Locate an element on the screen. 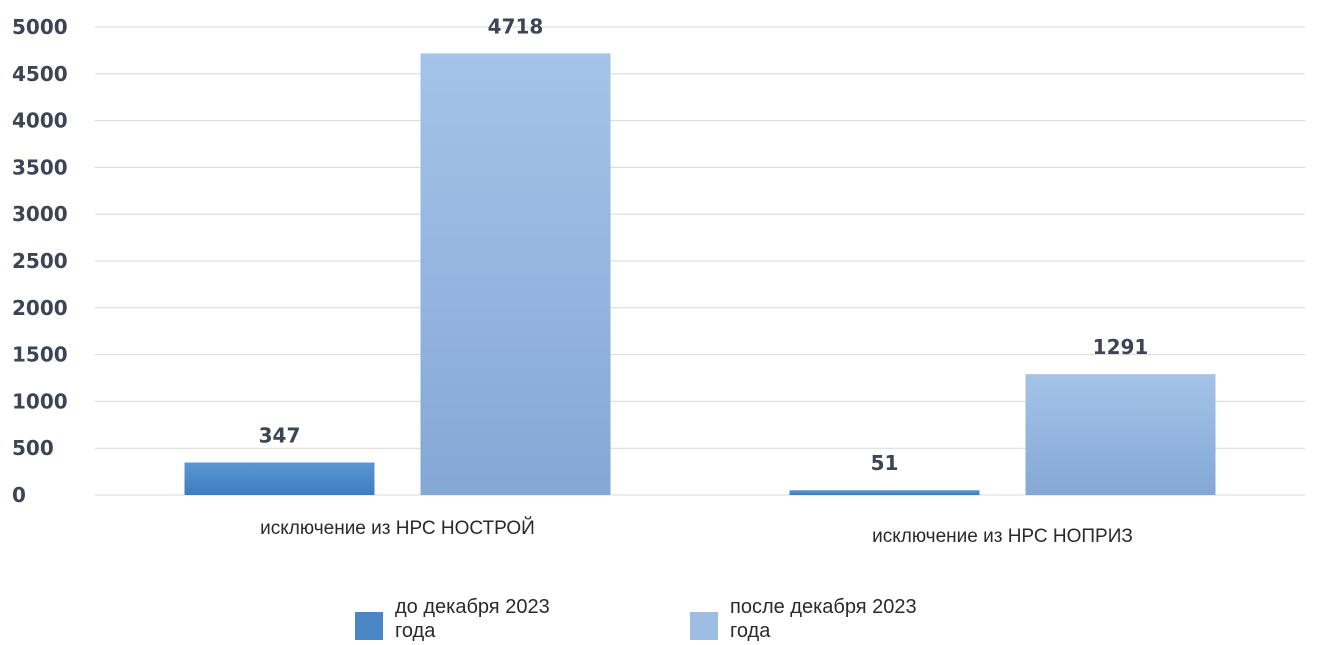  data-label: 347 is located at coordinates (280, 436).